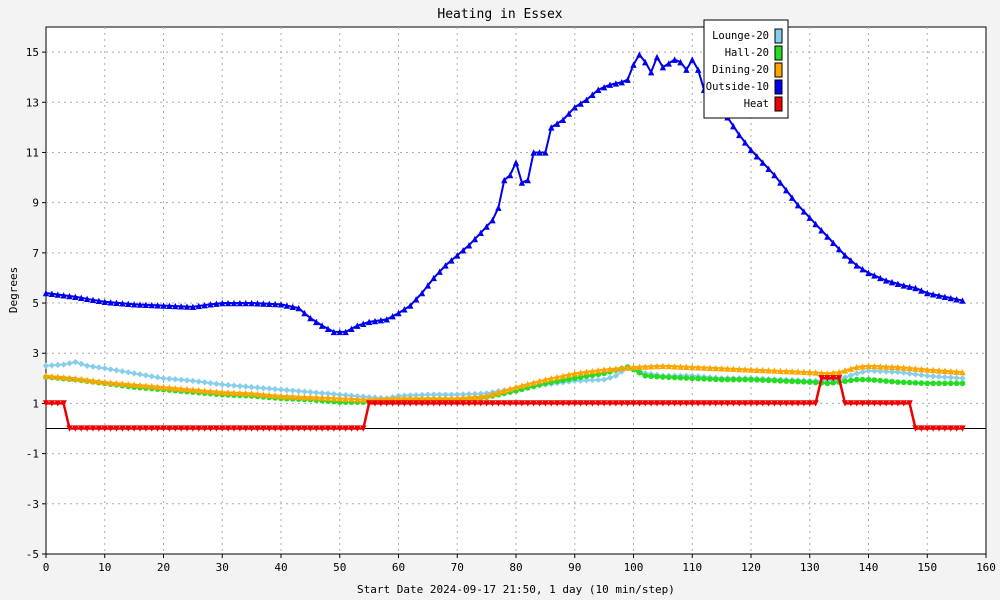  I want to click on chart-title: Heating in Essex, so click(499, 14).